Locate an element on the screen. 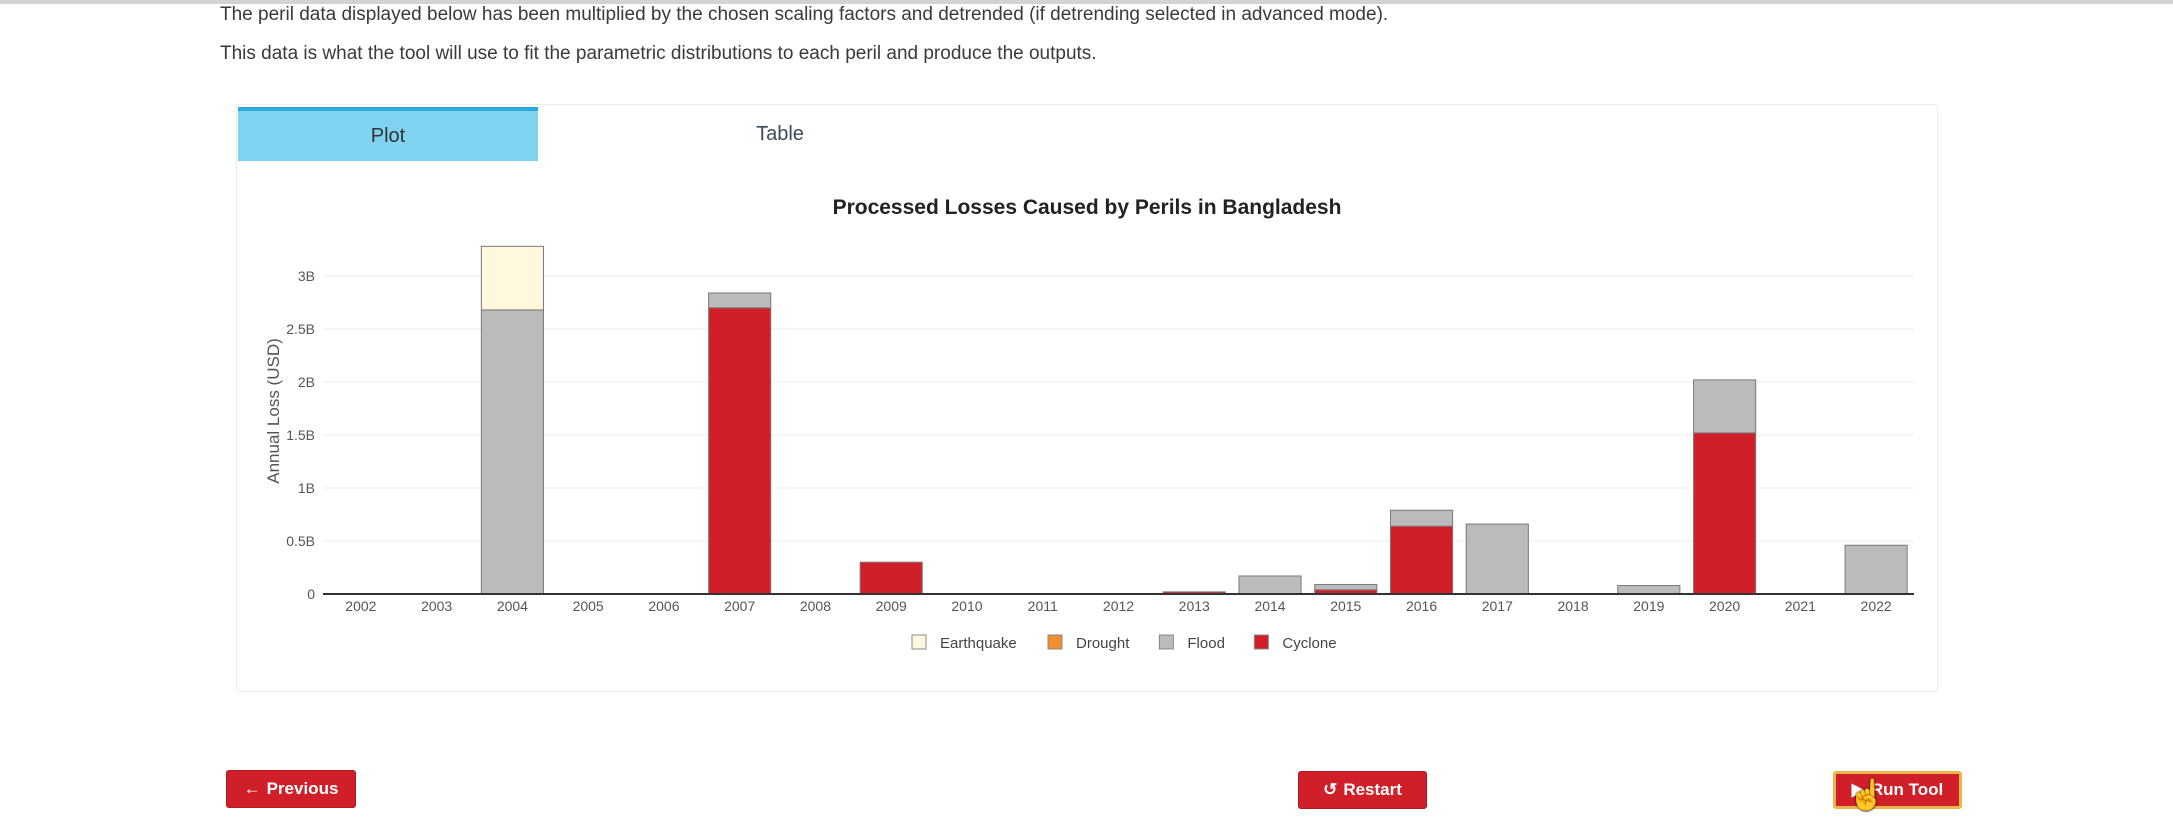  bar-flood-2022 is located at coordinates (1876, 569).